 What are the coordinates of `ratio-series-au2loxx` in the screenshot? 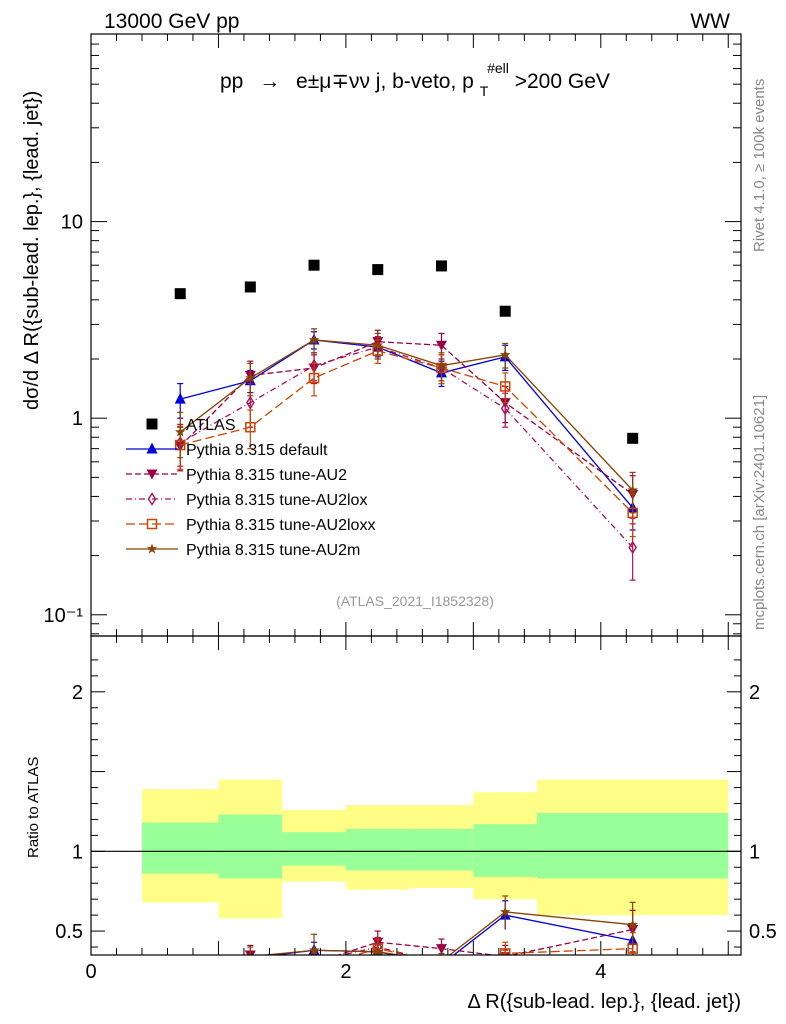 It's located at (407, 960).